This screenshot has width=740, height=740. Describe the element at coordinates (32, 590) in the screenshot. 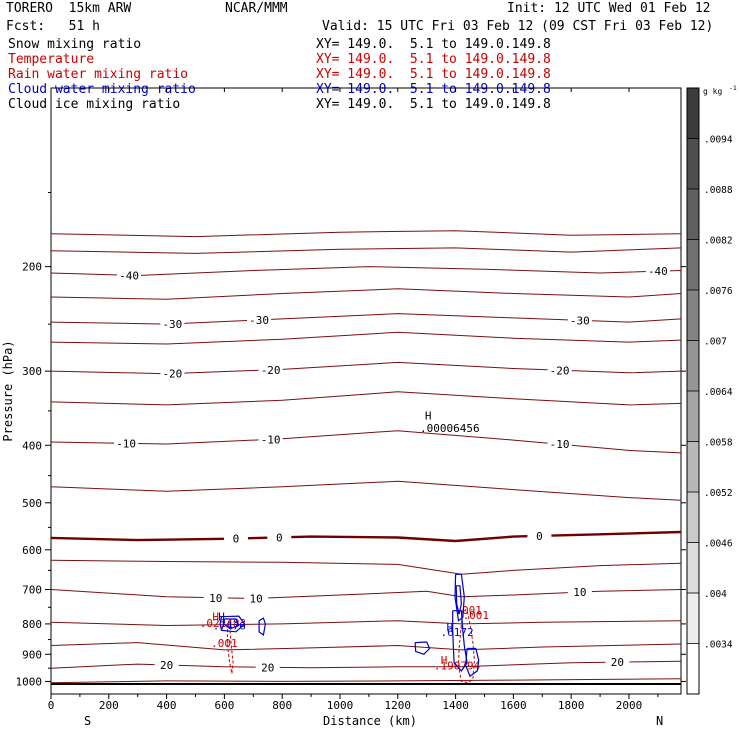

I see `y-tick-label: 700` at that location.